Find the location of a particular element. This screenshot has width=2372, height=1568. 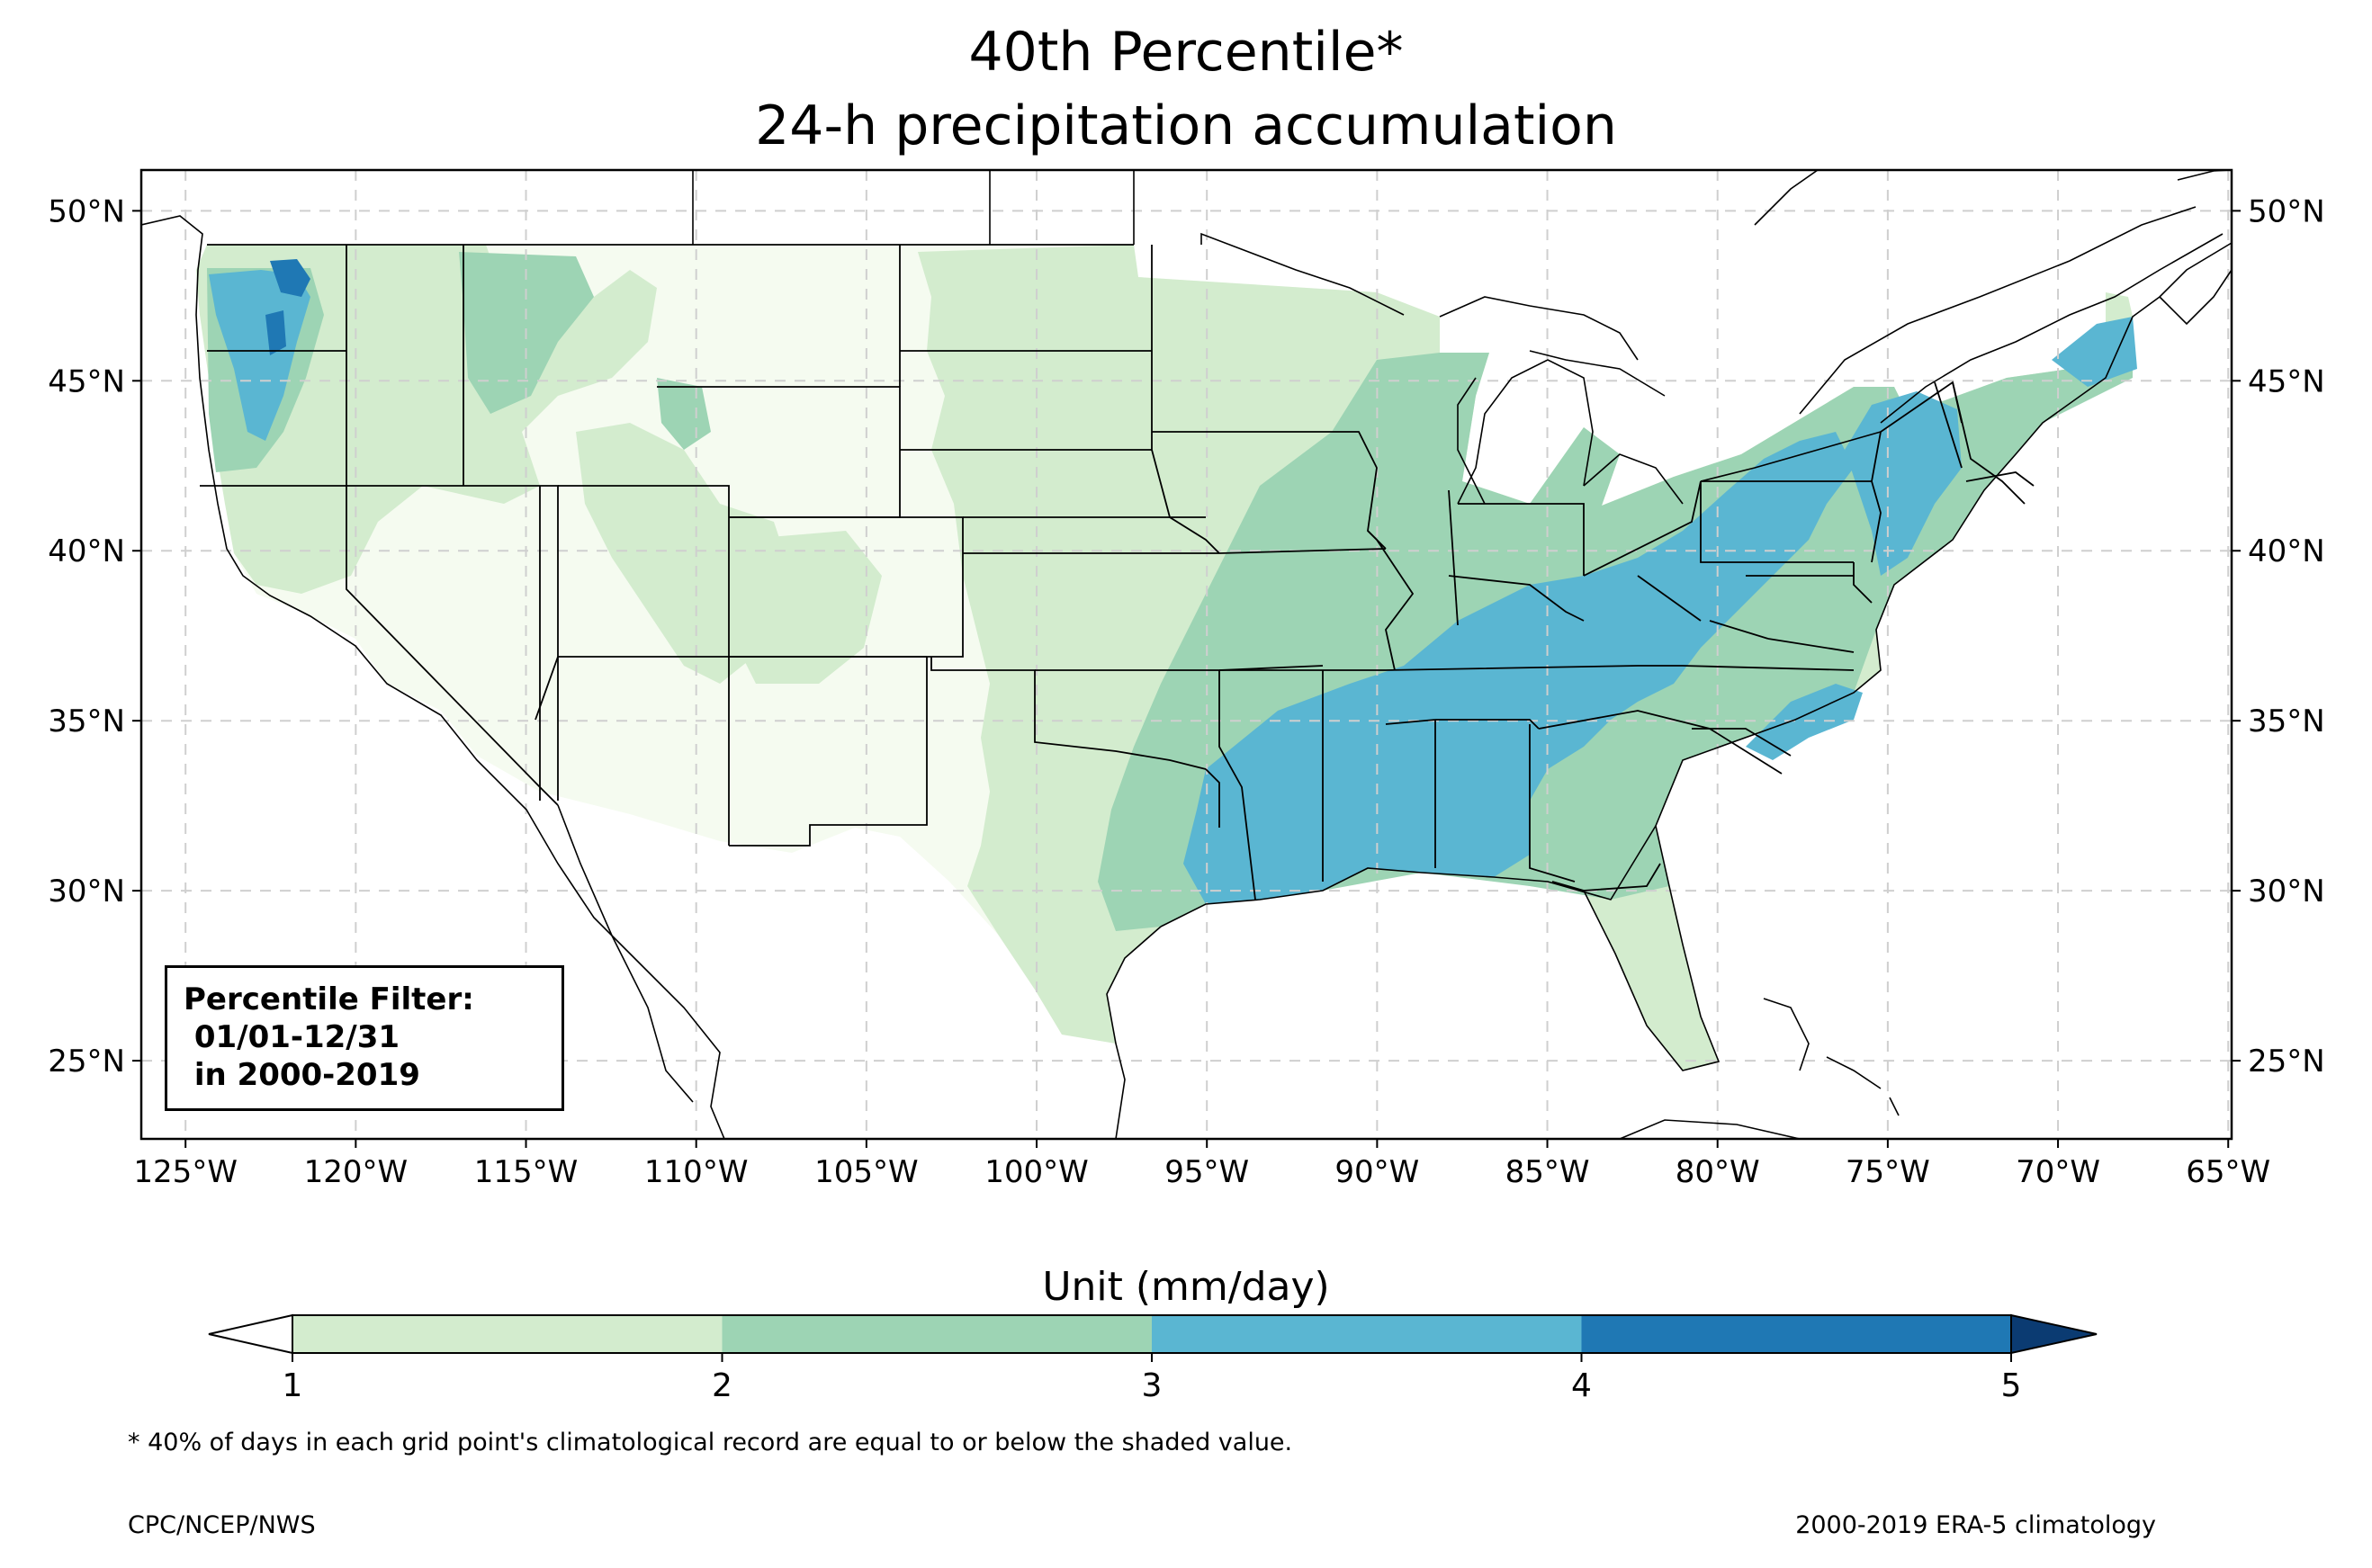

lon-tick-label: 80°W is located at coordinates (1718, 1172).